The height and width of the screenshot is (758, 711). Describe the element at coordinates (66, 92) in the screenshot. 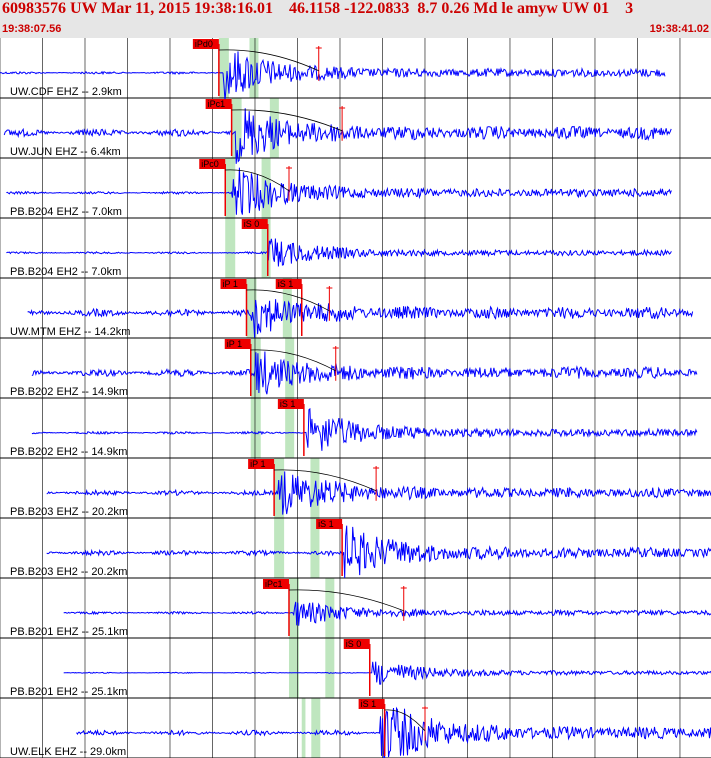

I see `trace-label: UW.CDF EHZ -- 2.9km` at that location.